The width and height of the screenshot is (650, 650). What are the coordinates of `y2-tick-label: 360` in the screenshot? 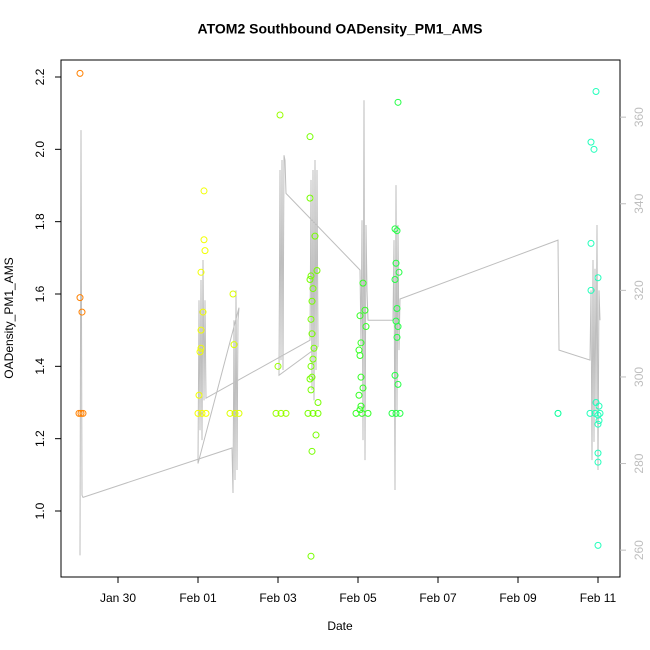 It's located at (639, 117).